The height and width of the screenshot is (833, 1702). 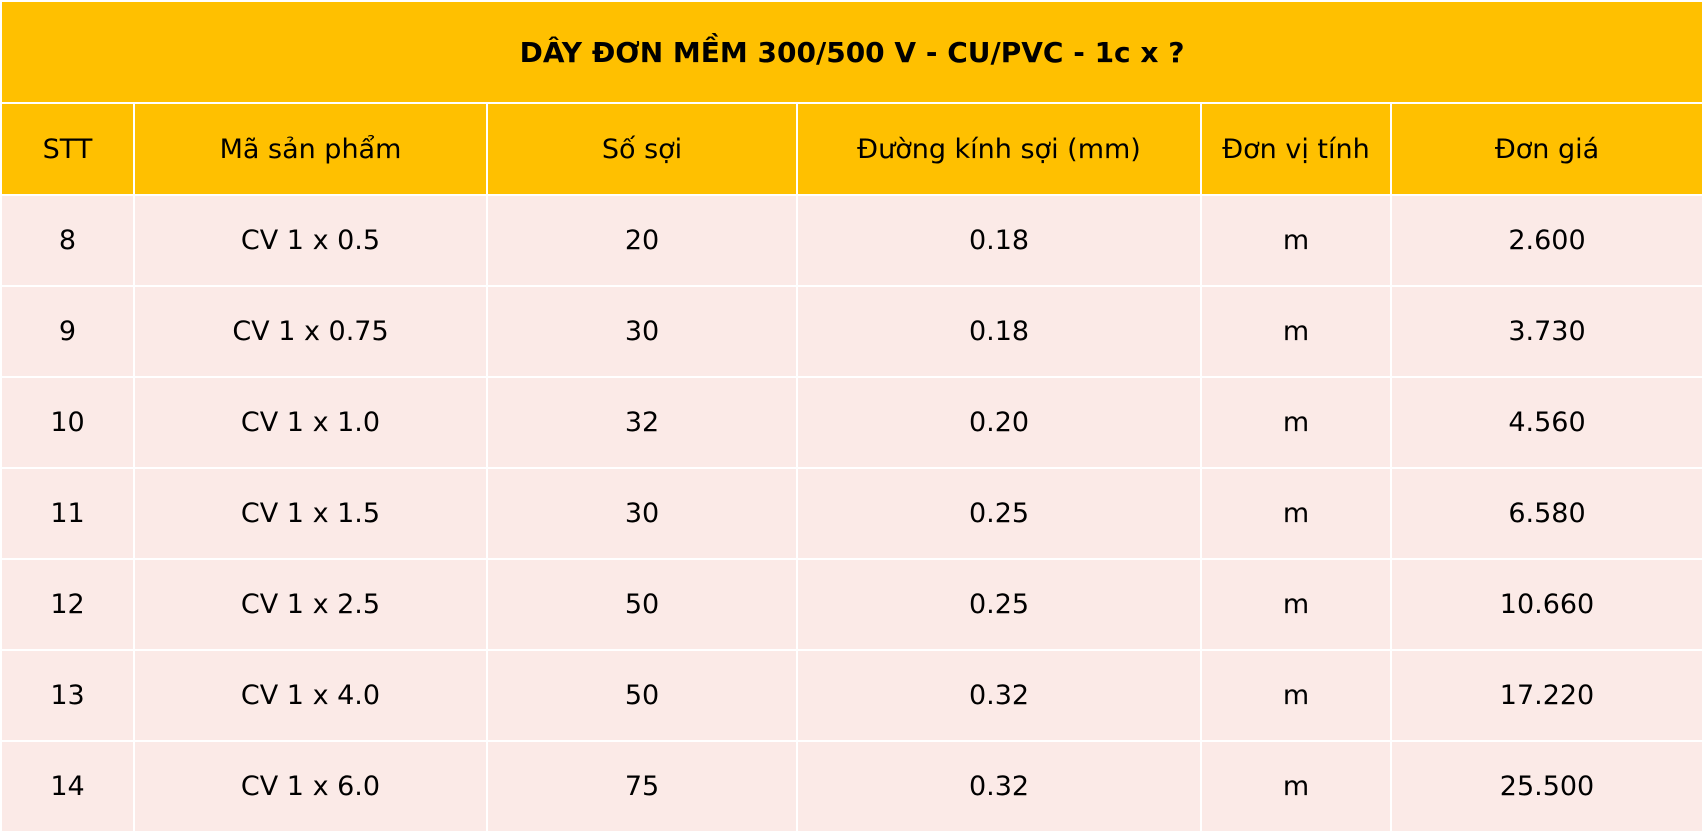 I want to click on table-row: 13 CV 1 x 4.0 50 0.32 m 17.220, so click(x=851, y=695).